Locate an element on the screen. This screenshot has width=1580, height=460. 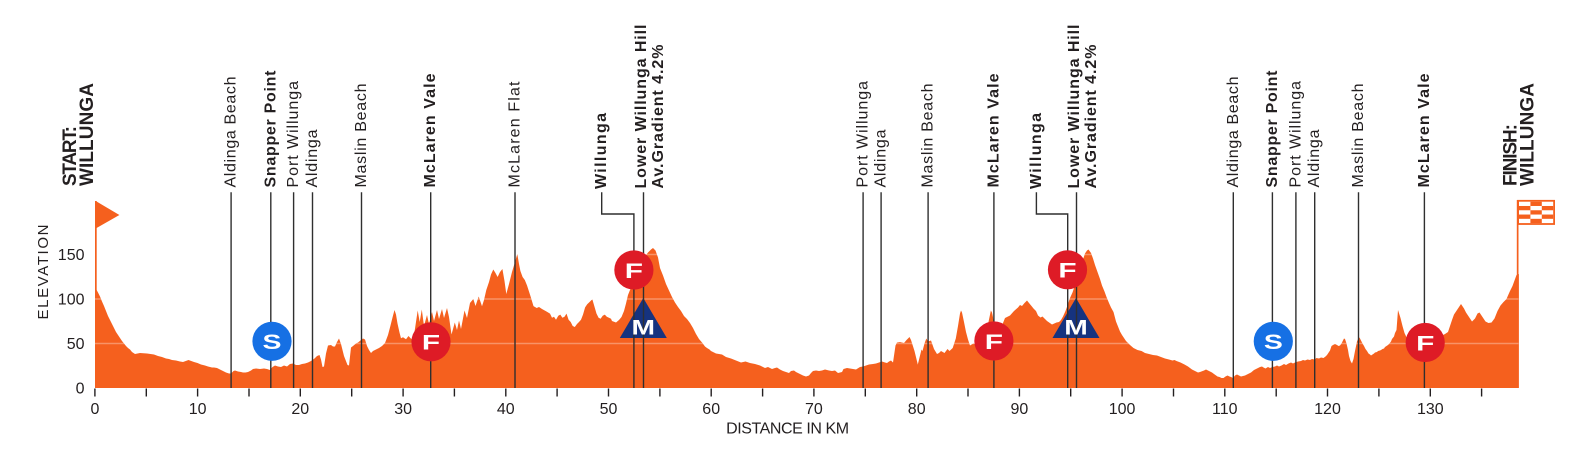
svg-text: 150 is located at coordinates (71, 255).